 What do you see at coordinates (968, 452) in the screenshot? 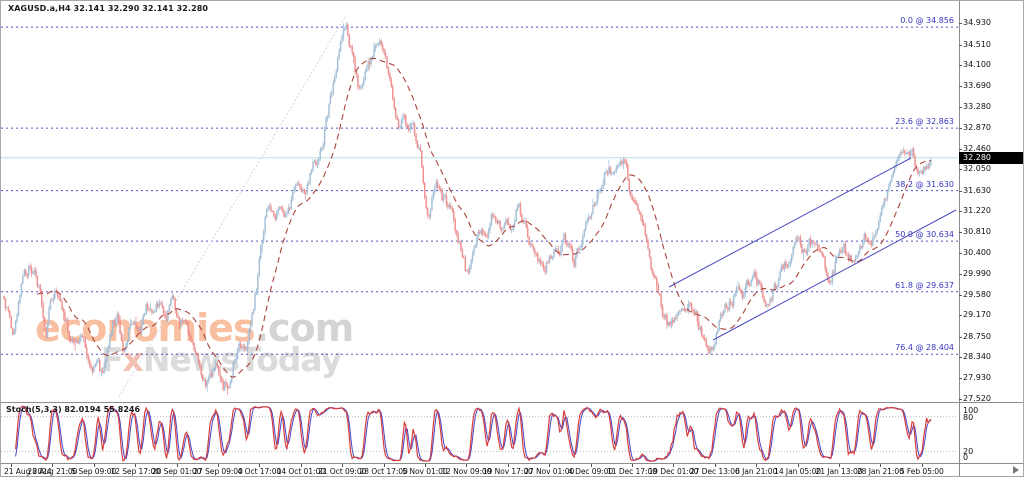
I see `stoch-scale-label: 20` at bounding box center [968, 452].